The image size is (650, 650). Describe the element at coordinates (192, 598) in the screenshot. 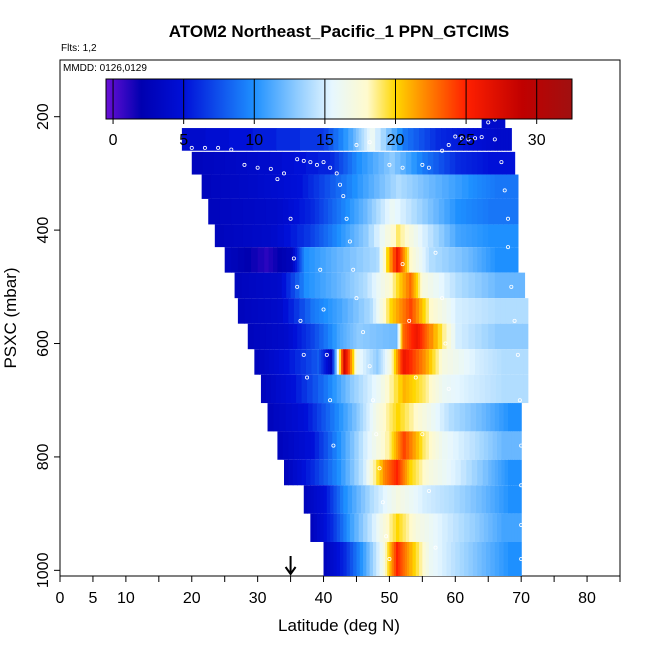

I see `x-tick-label: 20` at that location.